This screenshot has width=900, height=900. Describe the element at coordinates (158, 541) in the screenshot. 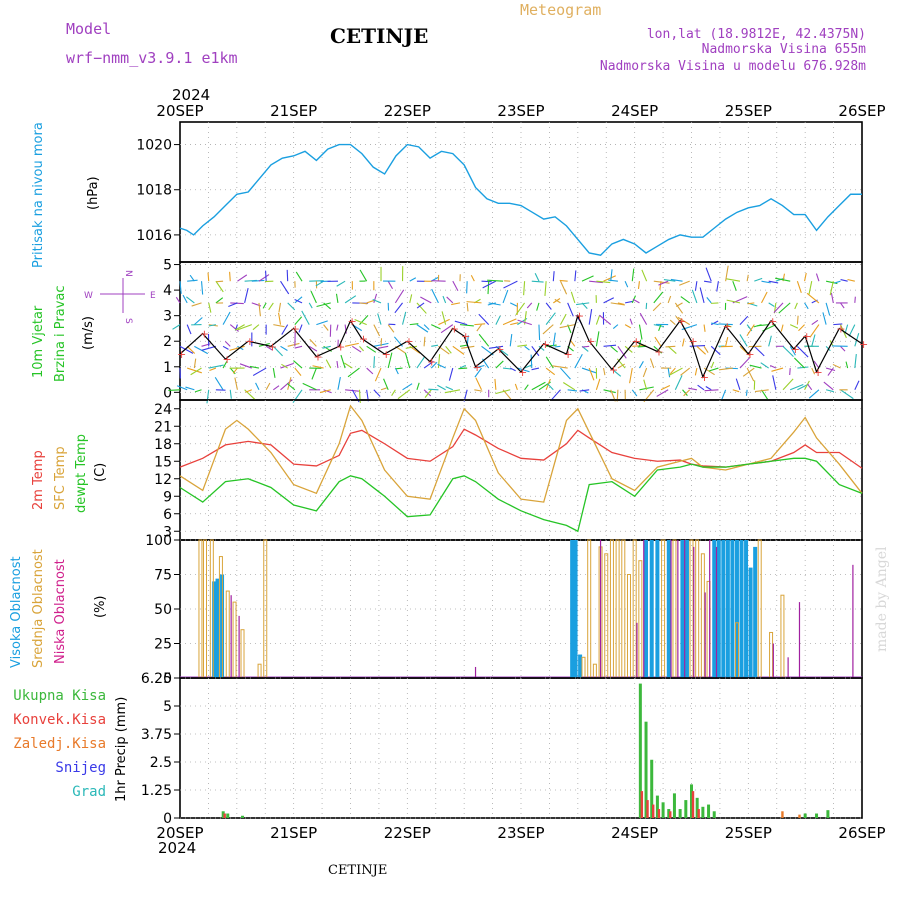

I see `cloud-ytick-label: 100` at that location.